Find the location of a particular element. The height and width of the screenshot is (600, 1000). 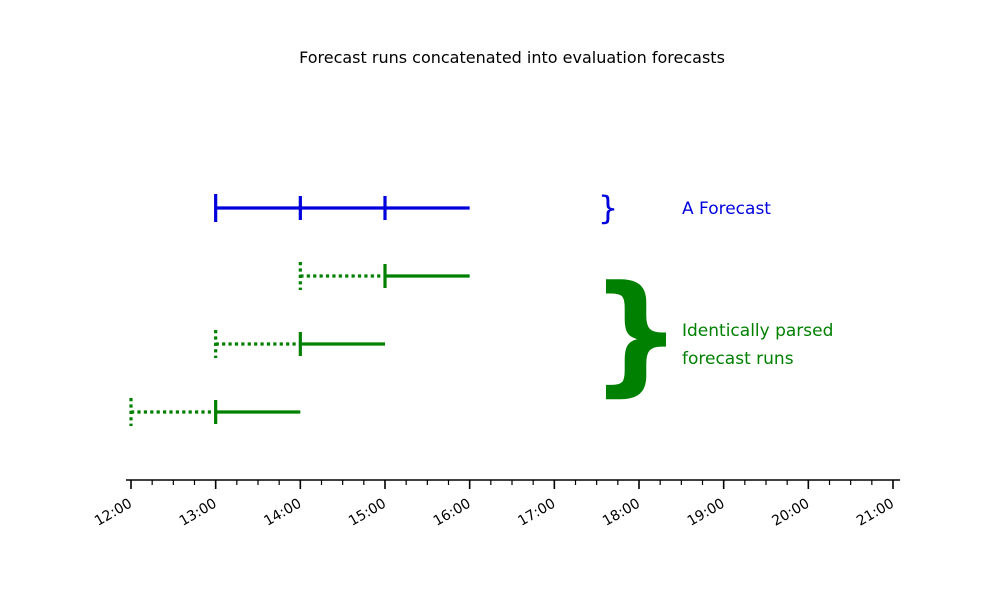

annotation-forecast-runs: } Identically parsed forecast runs is located at coordinates (712, 333).